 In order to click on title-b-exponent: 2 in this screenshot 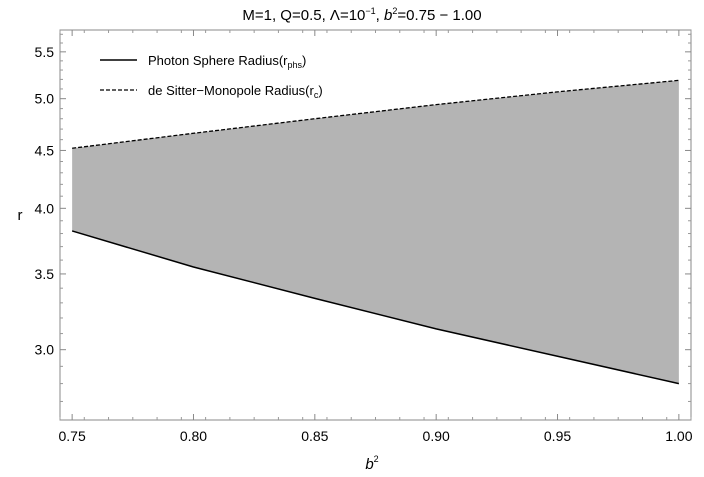, I will do `click(394, 11)`.